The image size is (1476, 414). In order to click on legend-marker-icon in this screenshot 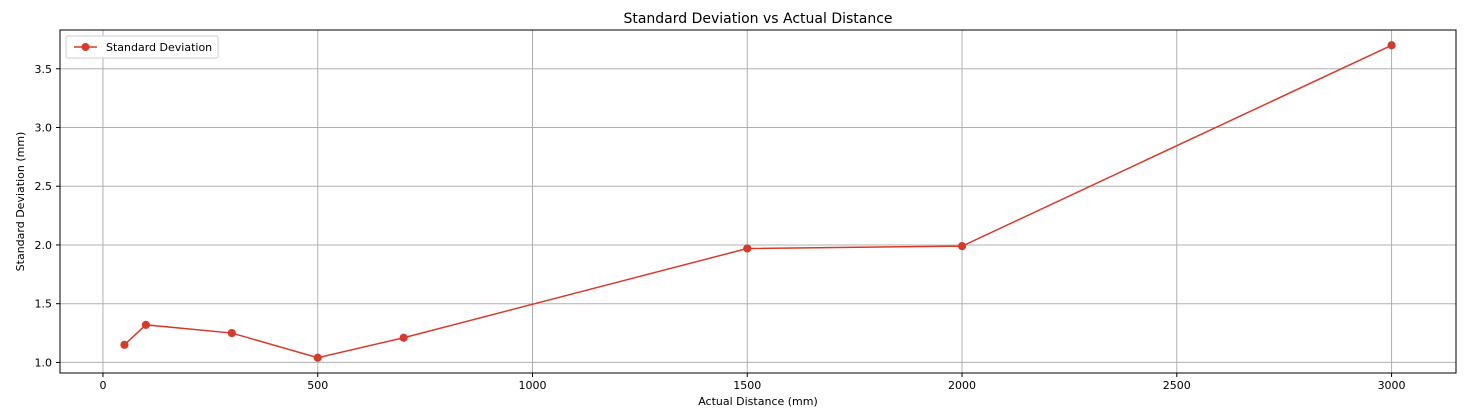, I will do `click(85, 47)`.